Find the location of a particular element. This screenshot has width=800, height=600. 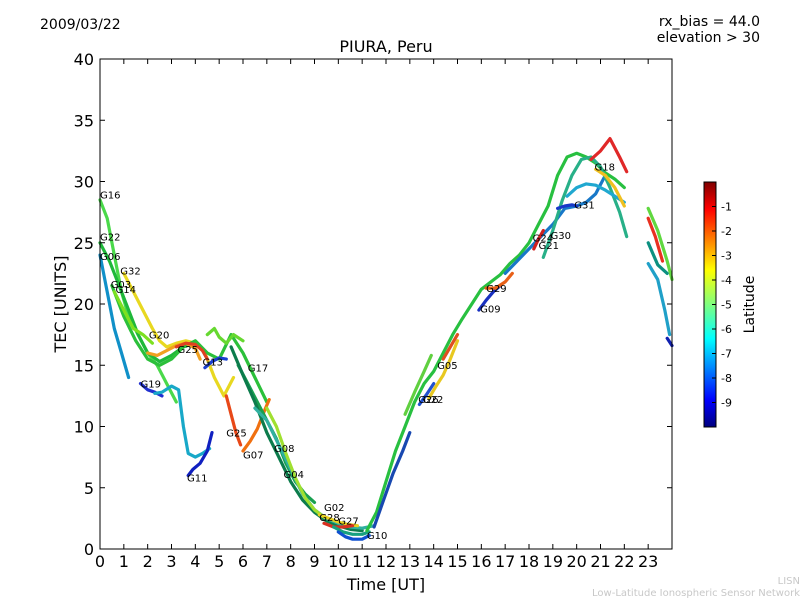

y-tick-label: 30 is located at coordinates (84, 182).